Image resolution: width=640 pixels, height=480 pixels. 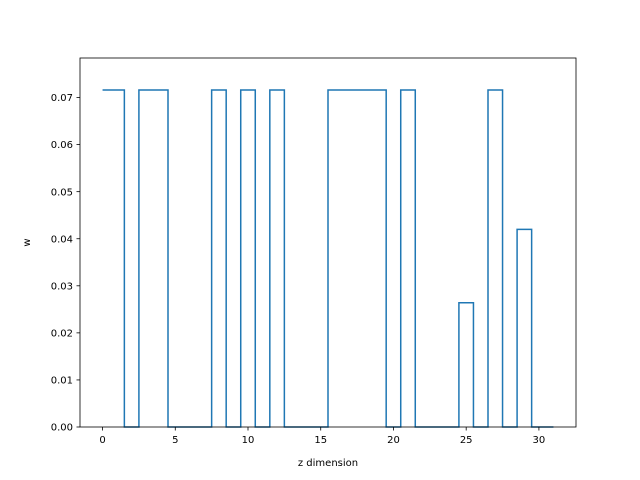 What do you see at coordinates (62, 145) in the screenshot?
I see `y-tick-label: 0.06` at bounding box center [62, 145].